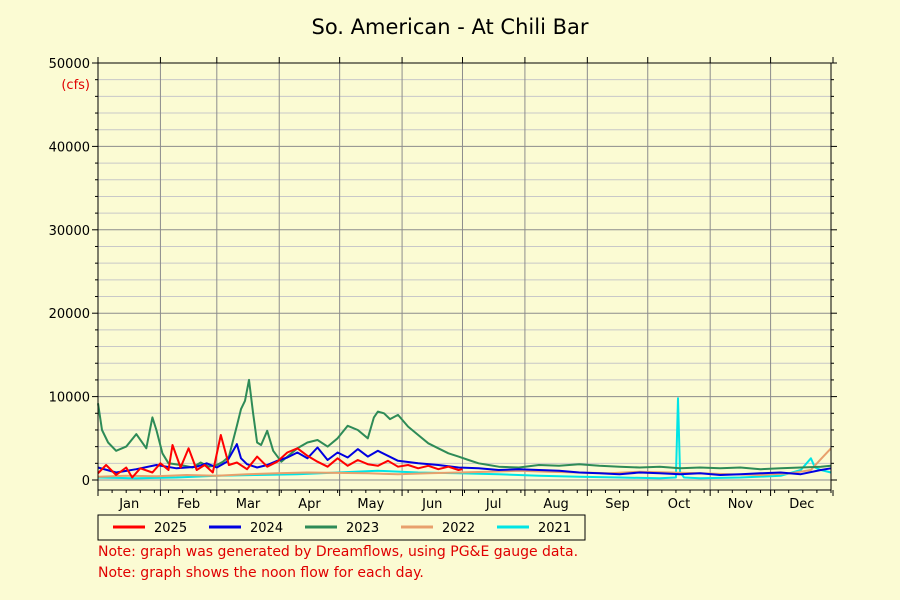  I want to click on chart-series, so click(464, 429).